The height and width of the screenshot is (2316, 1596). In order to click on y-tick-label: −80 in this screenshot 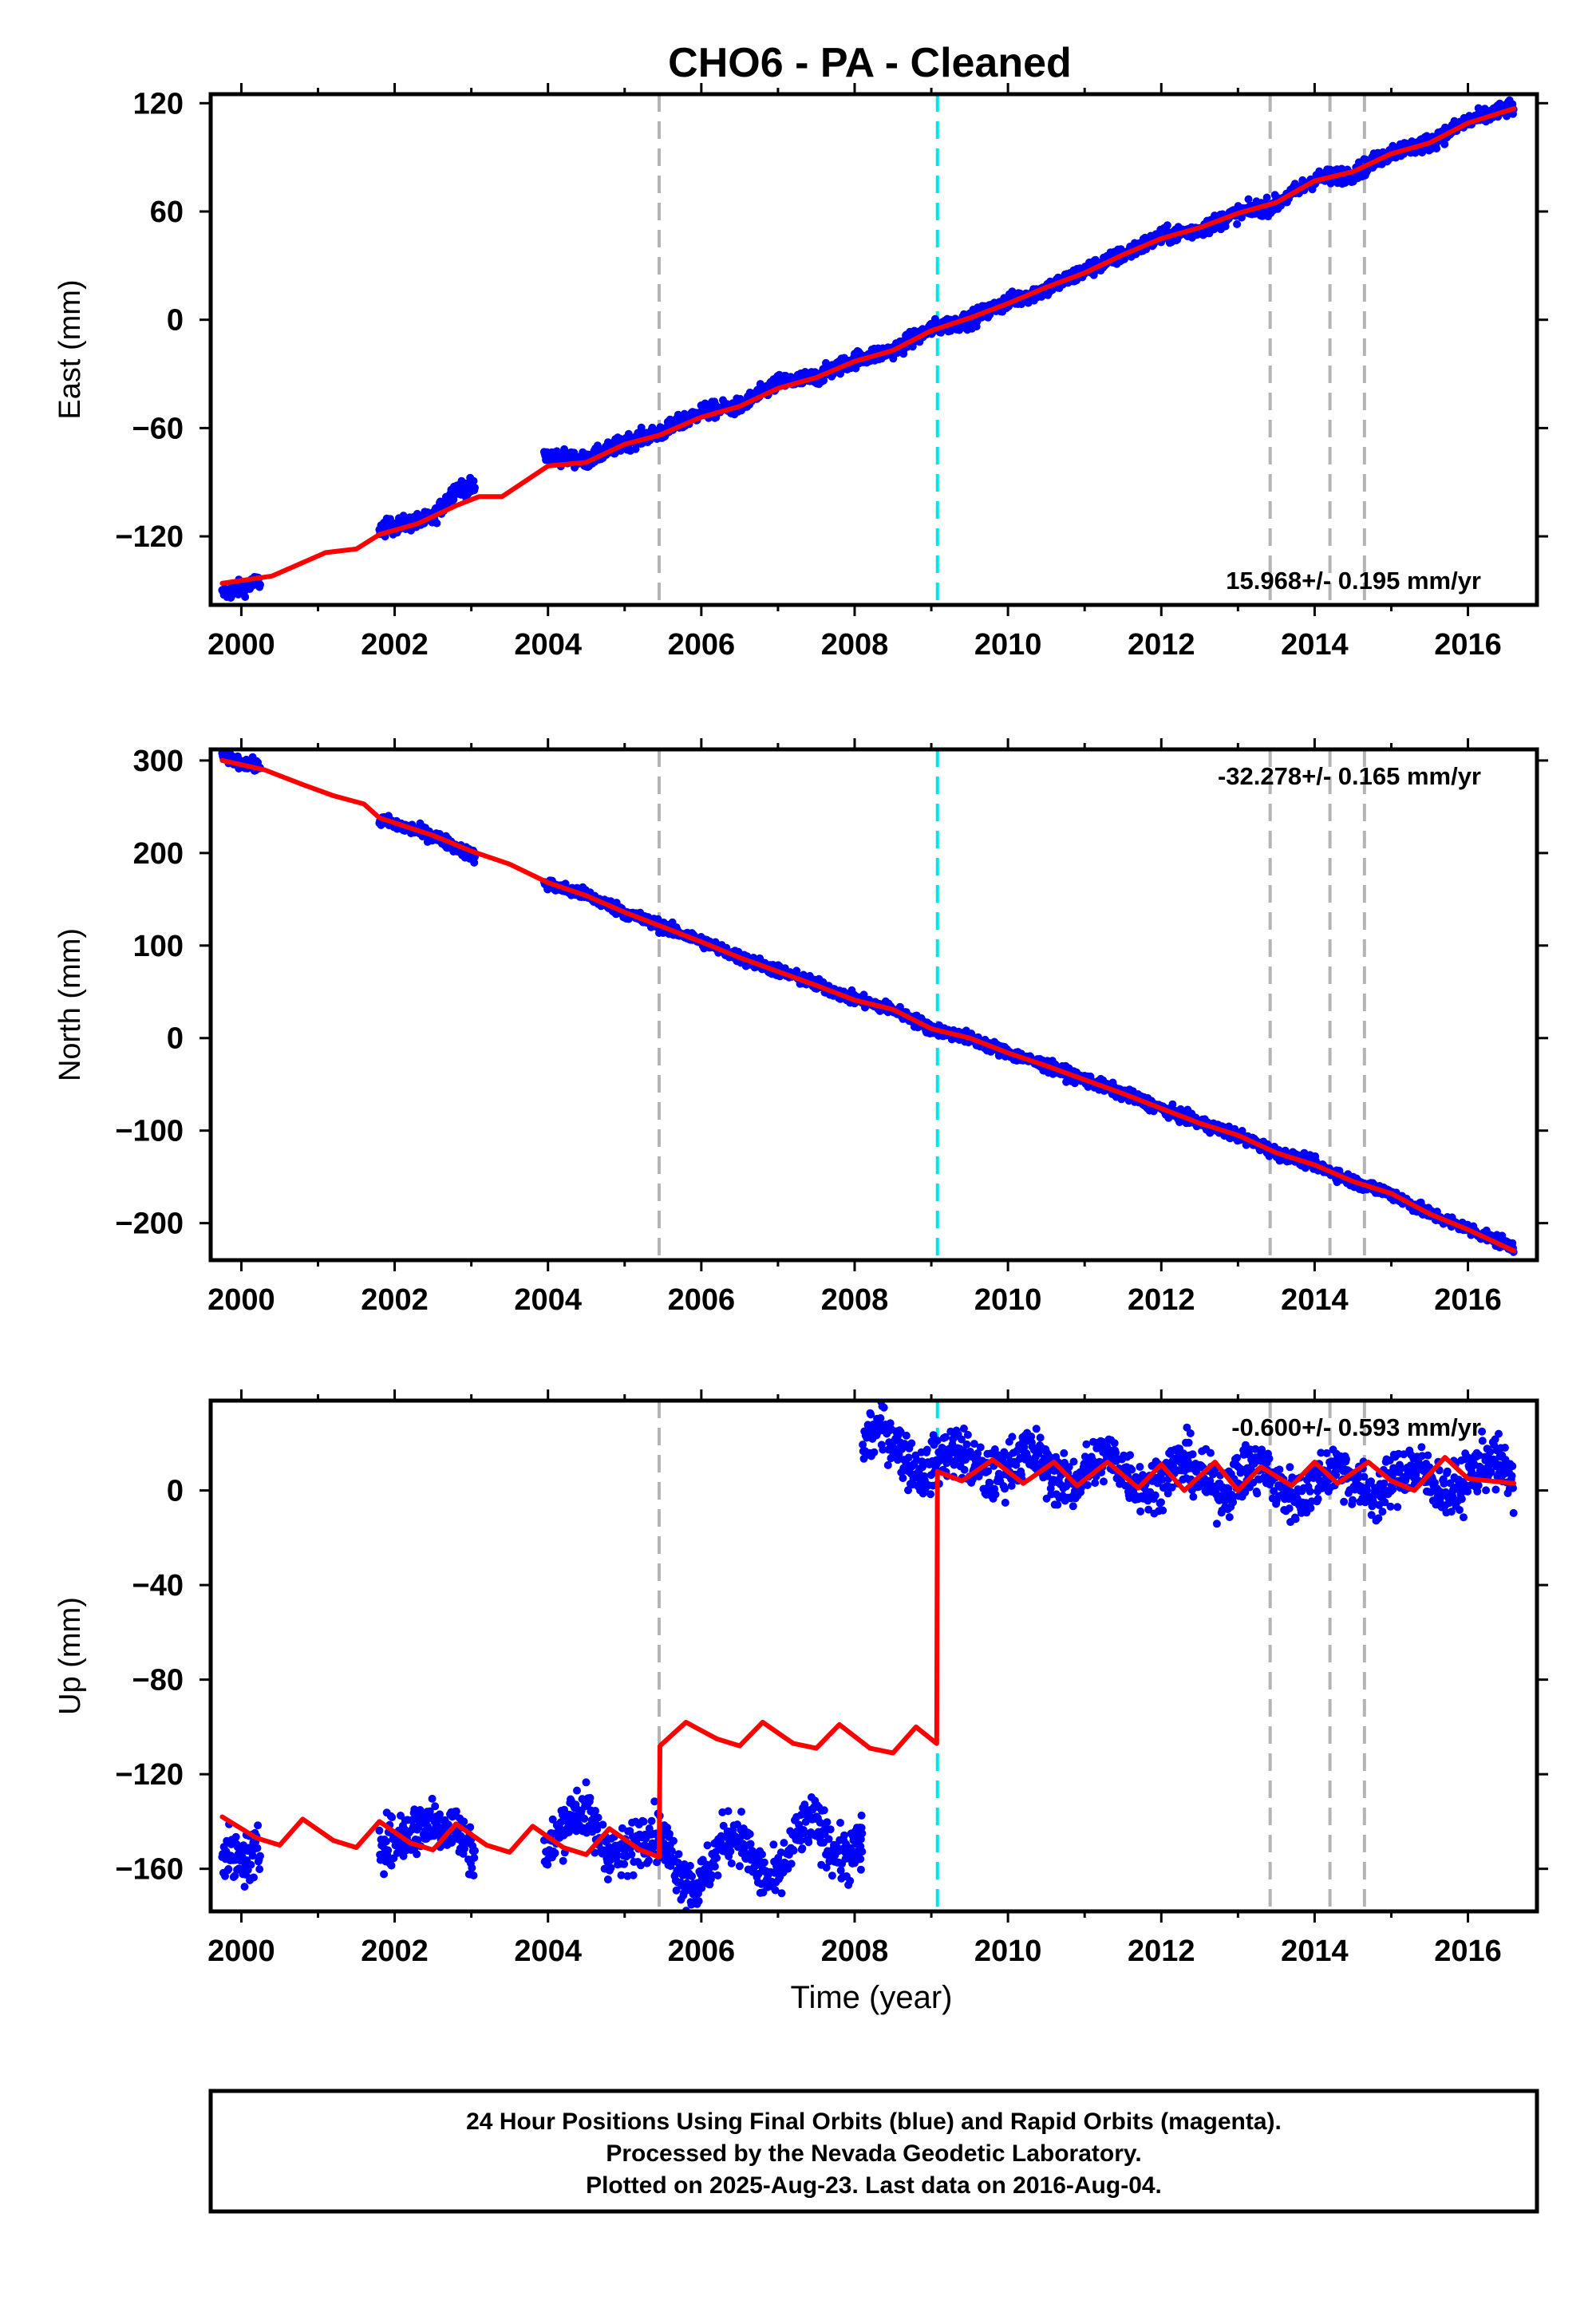, I will do `click(158, 1680)`.